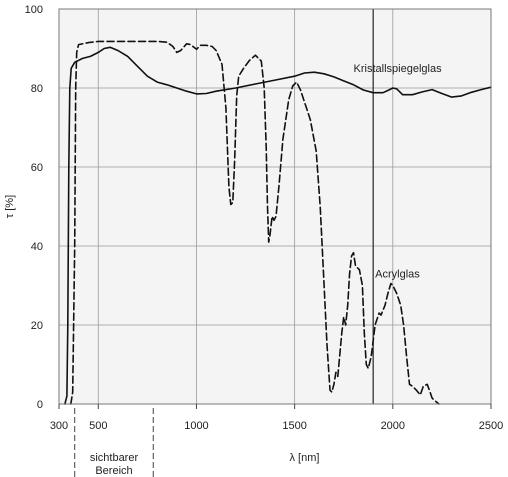  Describe the element at coordinates (294, 426) in the screenshot. I see `x-tick-label: 1500` at that location.